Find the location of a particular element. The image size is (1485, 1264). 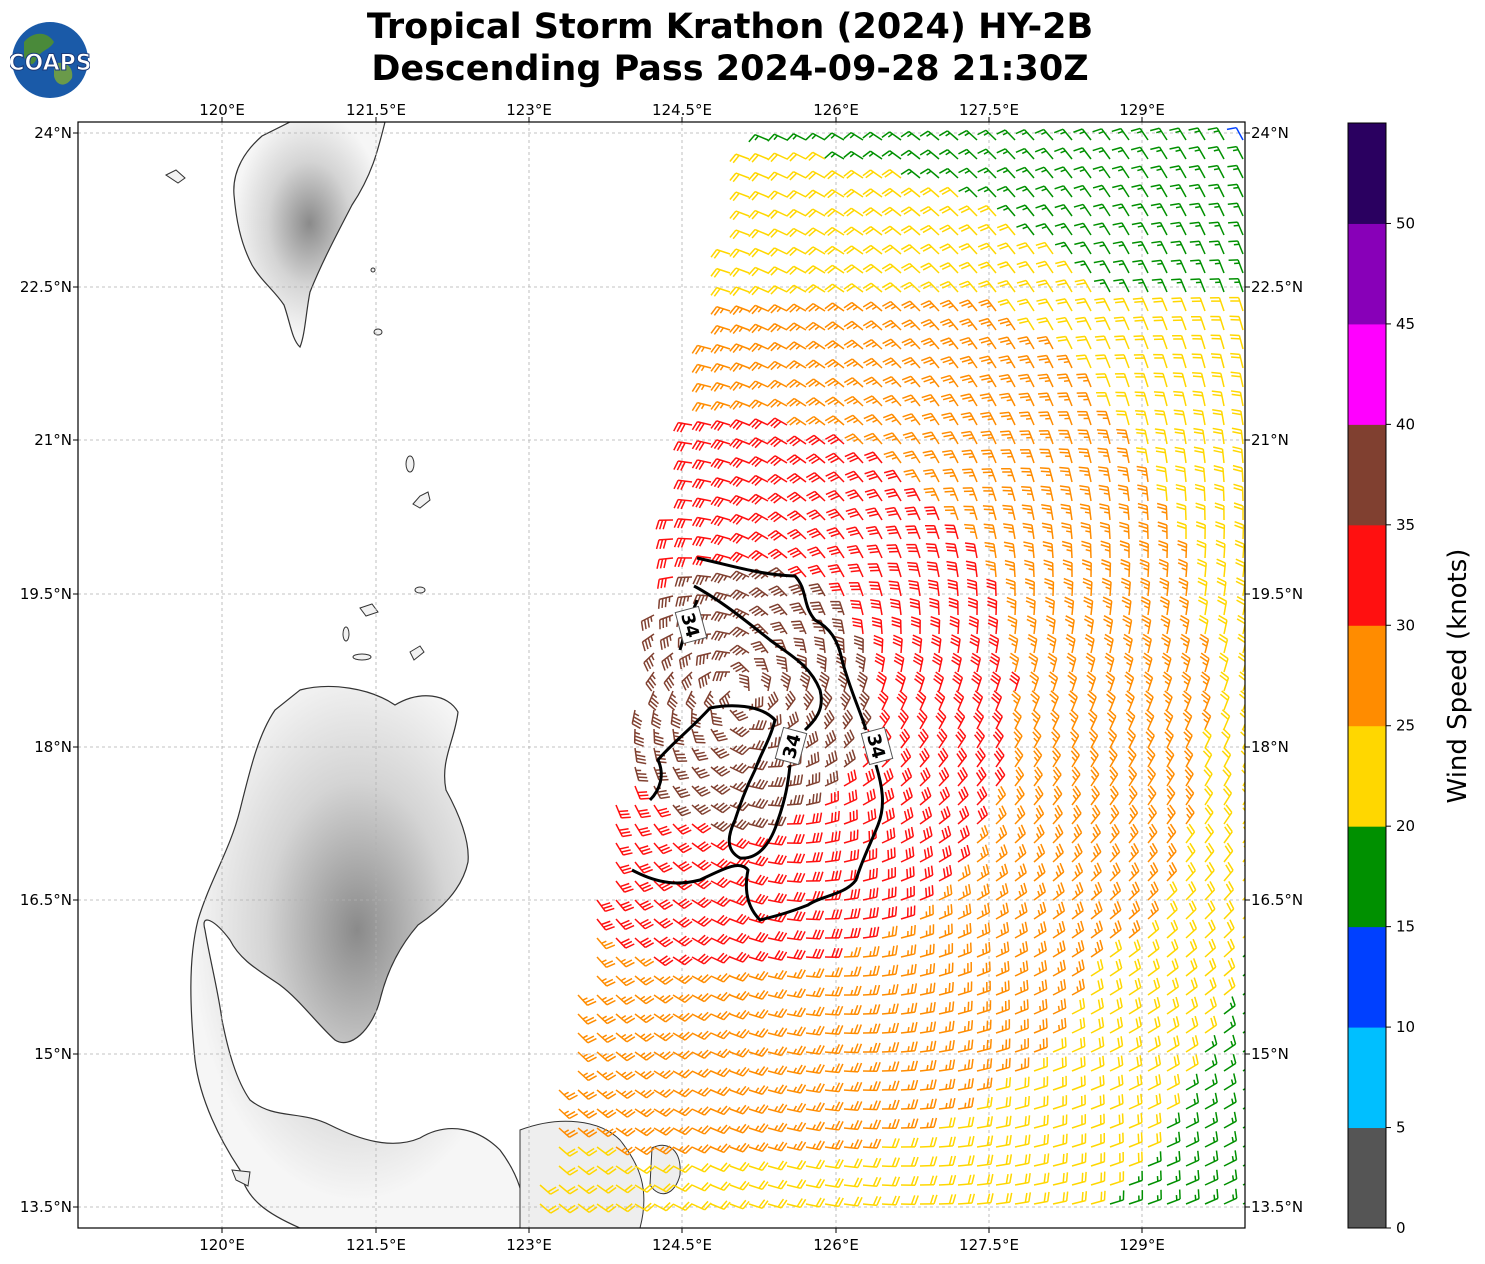

colorbar-label: Wind Speed (knots) is located at coordinates (1458, 676).